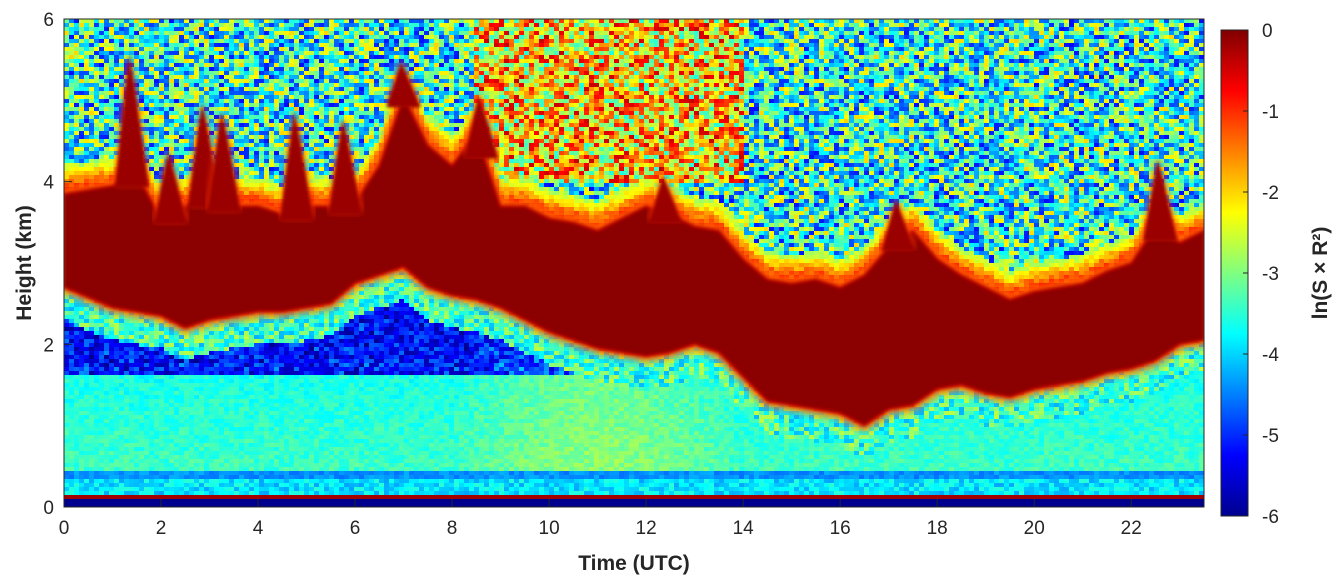 This screenshot has height=579, width=1341. Describe the element at coordinates (1270, 517) in the screenshot. I see `colorbar-tick-label: -6` at that location.